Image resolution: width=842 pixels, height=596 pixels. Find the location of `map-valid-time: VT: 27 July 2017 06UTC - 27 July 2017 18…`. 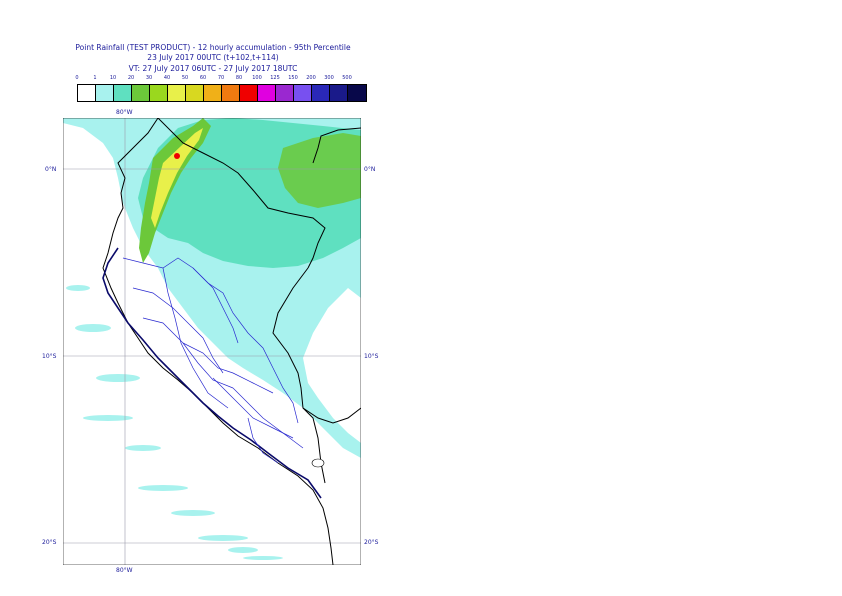

map-valid-time: VT: 27 July 2017 06UTC - 27 July 2017 18… is located at coordinates (213, 68).